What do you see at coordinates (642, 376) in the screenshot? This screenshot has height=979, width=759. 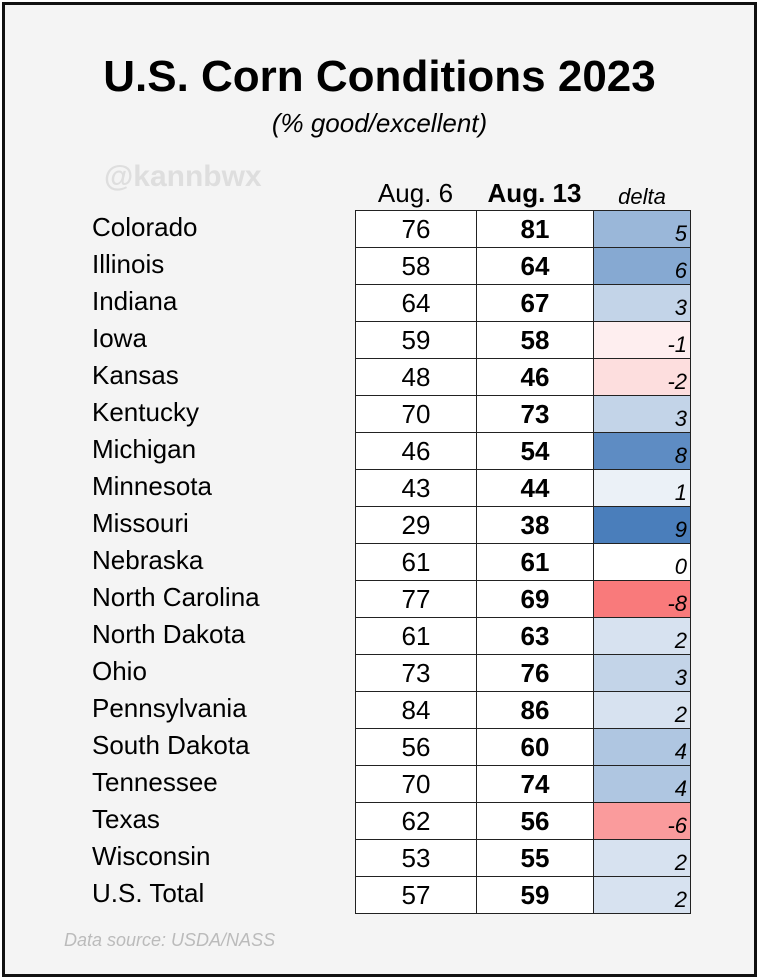 I see `delta-value: -2` at bounding box center [642, 376].